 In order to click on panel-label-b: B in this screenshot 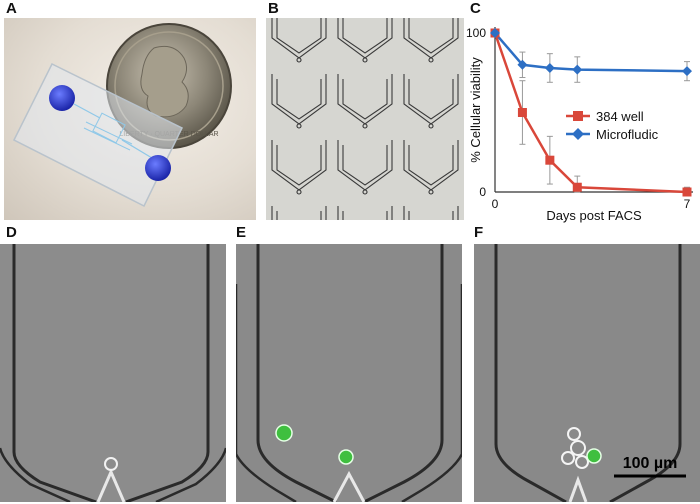, I will do `click(273, 8)`.